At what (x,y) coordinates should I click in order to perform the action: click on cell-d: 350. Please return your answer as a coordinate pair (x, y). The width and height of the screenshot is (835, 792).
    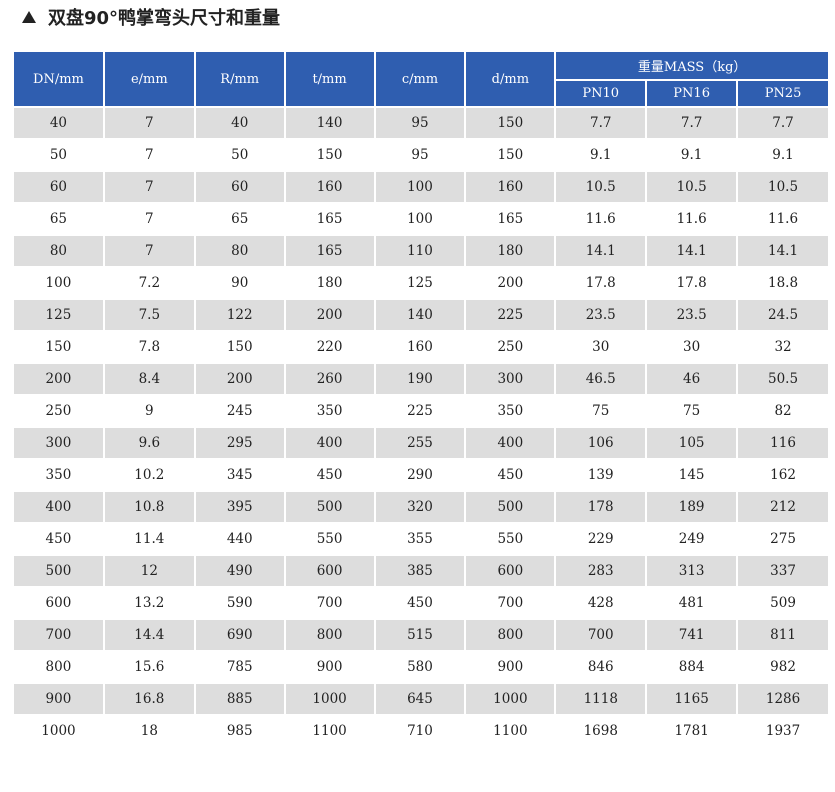
    Looking at the image, I should click on (510, 411).